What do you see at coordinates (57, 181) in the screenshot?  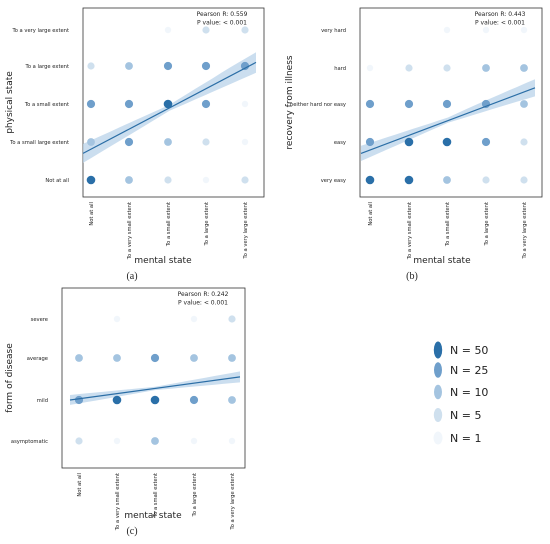 I see `y-tick-label: Not at all` at bounding box center [57, 181].